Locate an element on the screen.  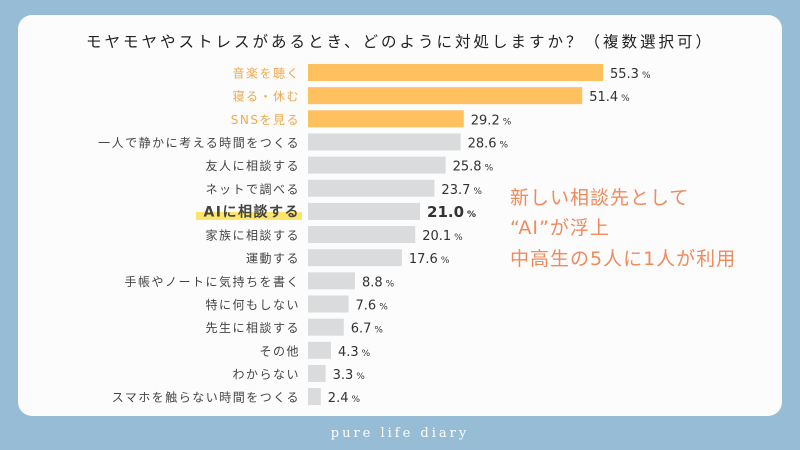
value-label: 21.0% is located at coordinates (451, 212).